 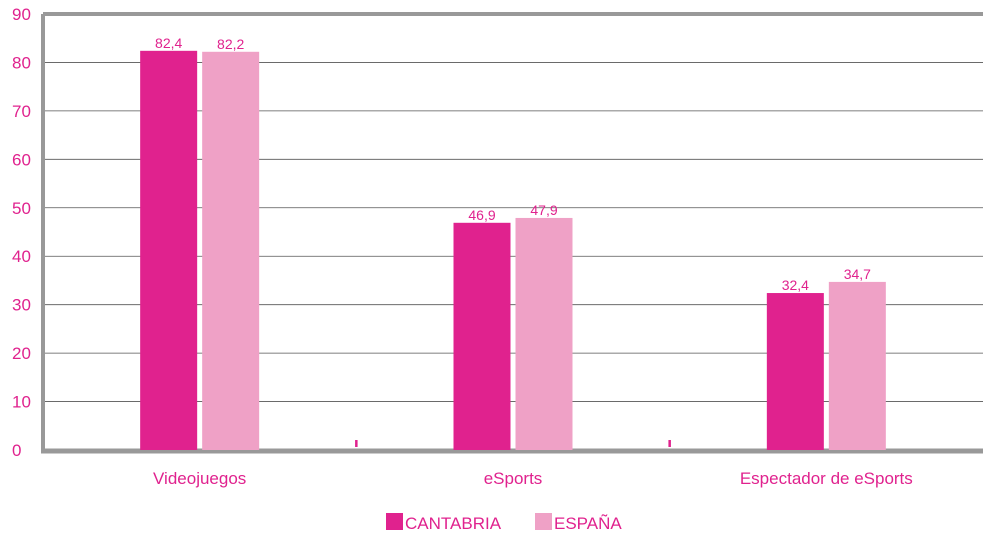 I want to click on x-axis-ticks: Videojuegos eSports Espectador de eSports, so click(x=533, y=464).